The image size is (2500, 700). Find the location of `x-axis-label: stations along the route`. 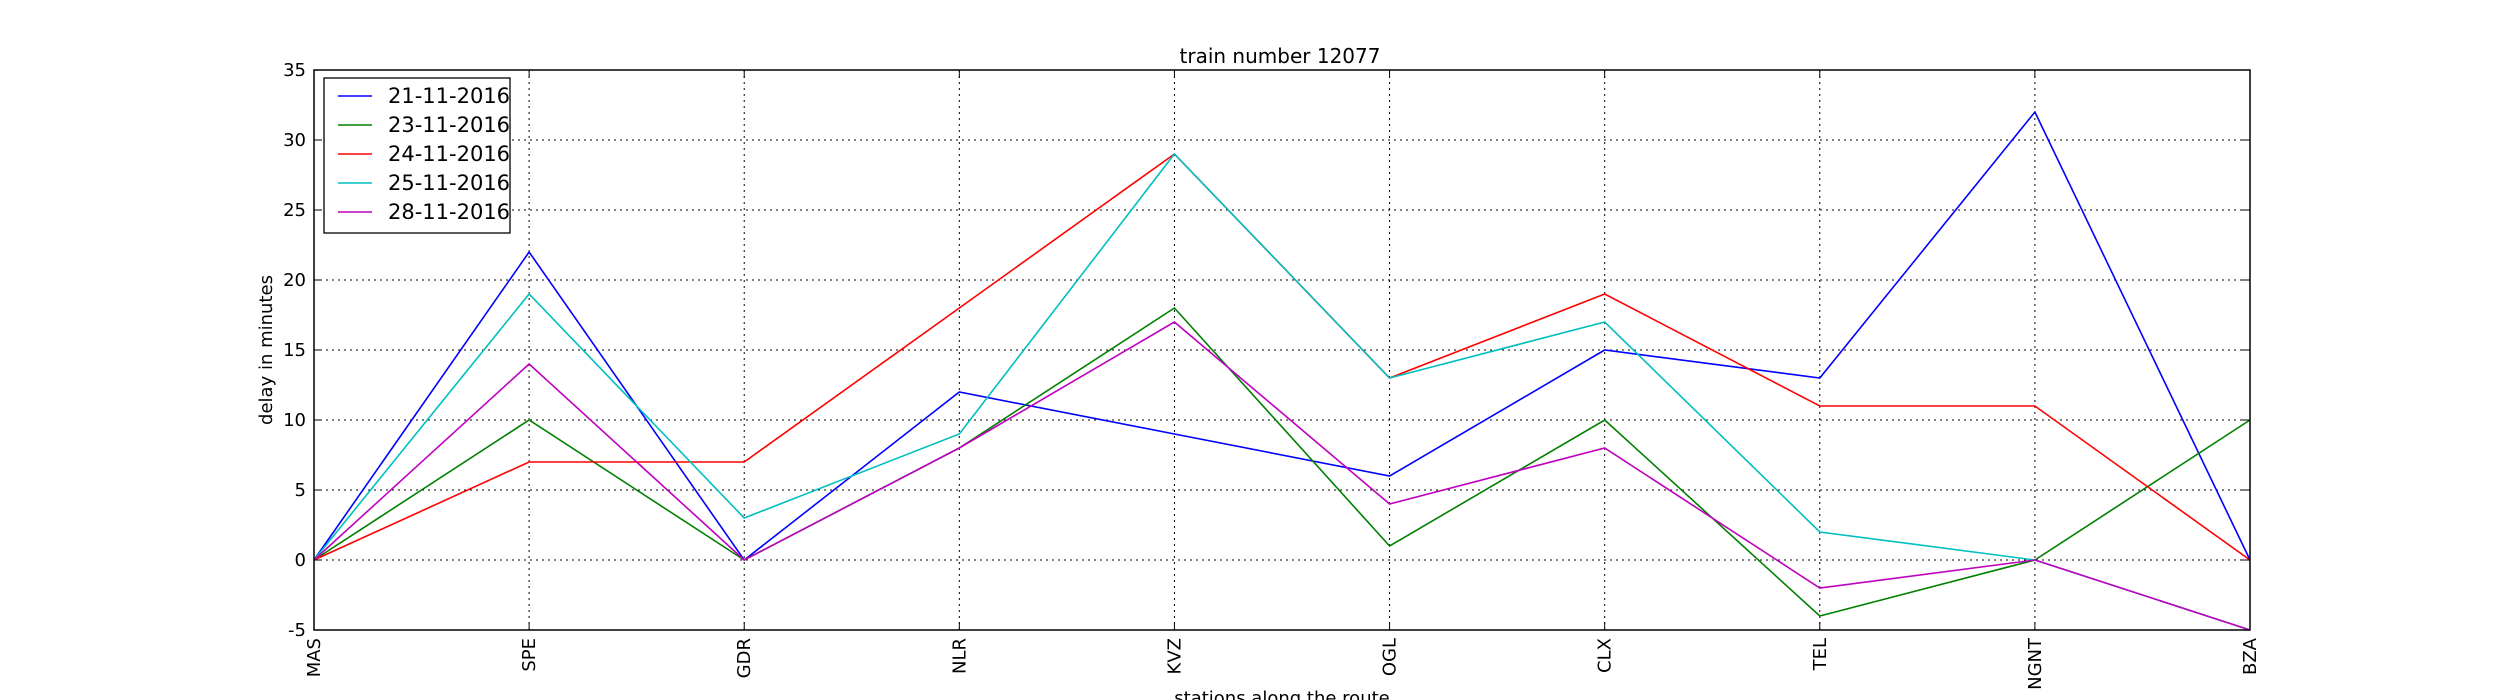

x-axis-label: stations along the route is located at coordinates (1281, 694).